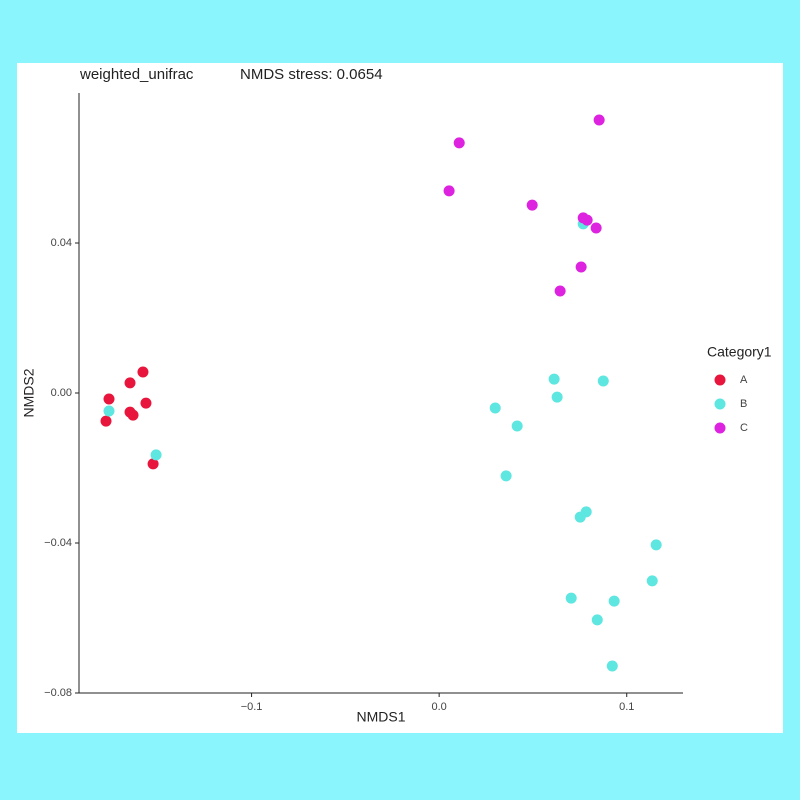 The width and height of the screenshot is (800, 800). What do you see at coordinates (61, 393) in the screenshot?
I see `y-tick-label: 0.00` at bounding box center [61, 393].